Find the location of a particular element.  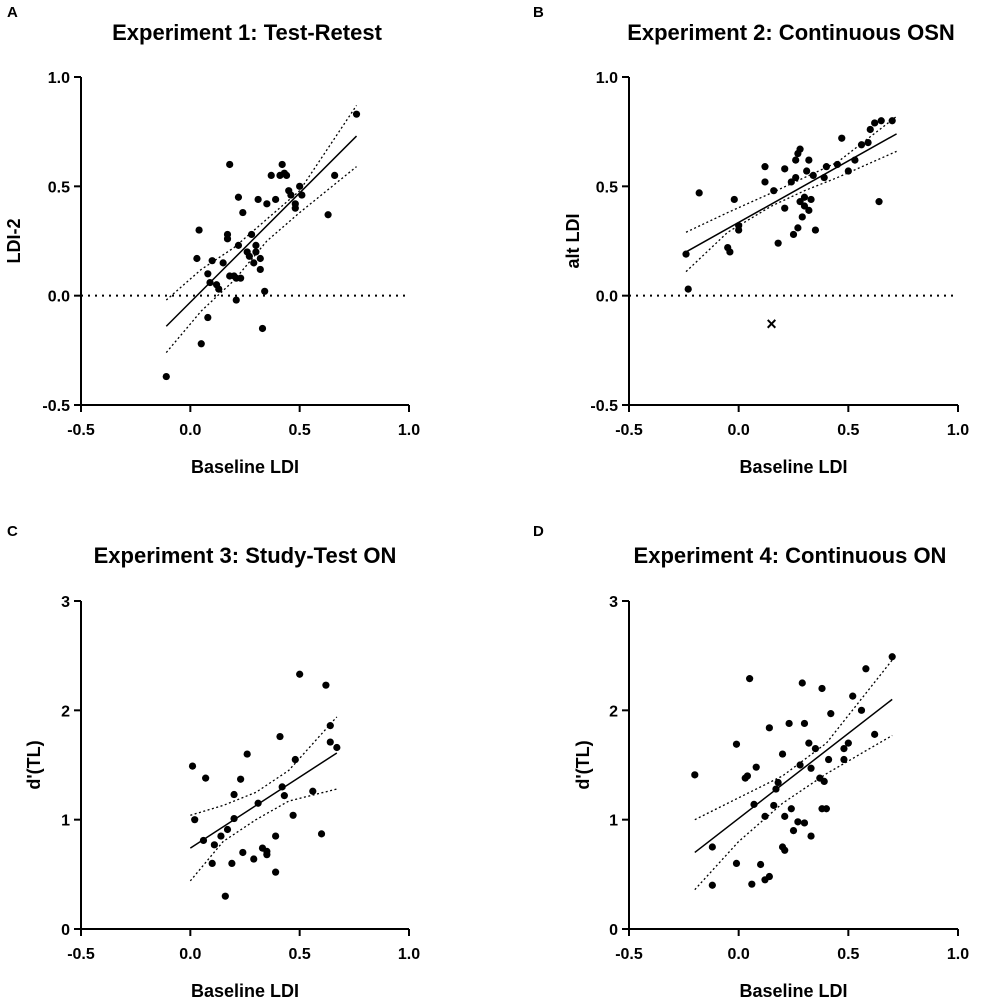

chart-title: Experiment 1: Test-Retest is located at coordinates (247, 32).